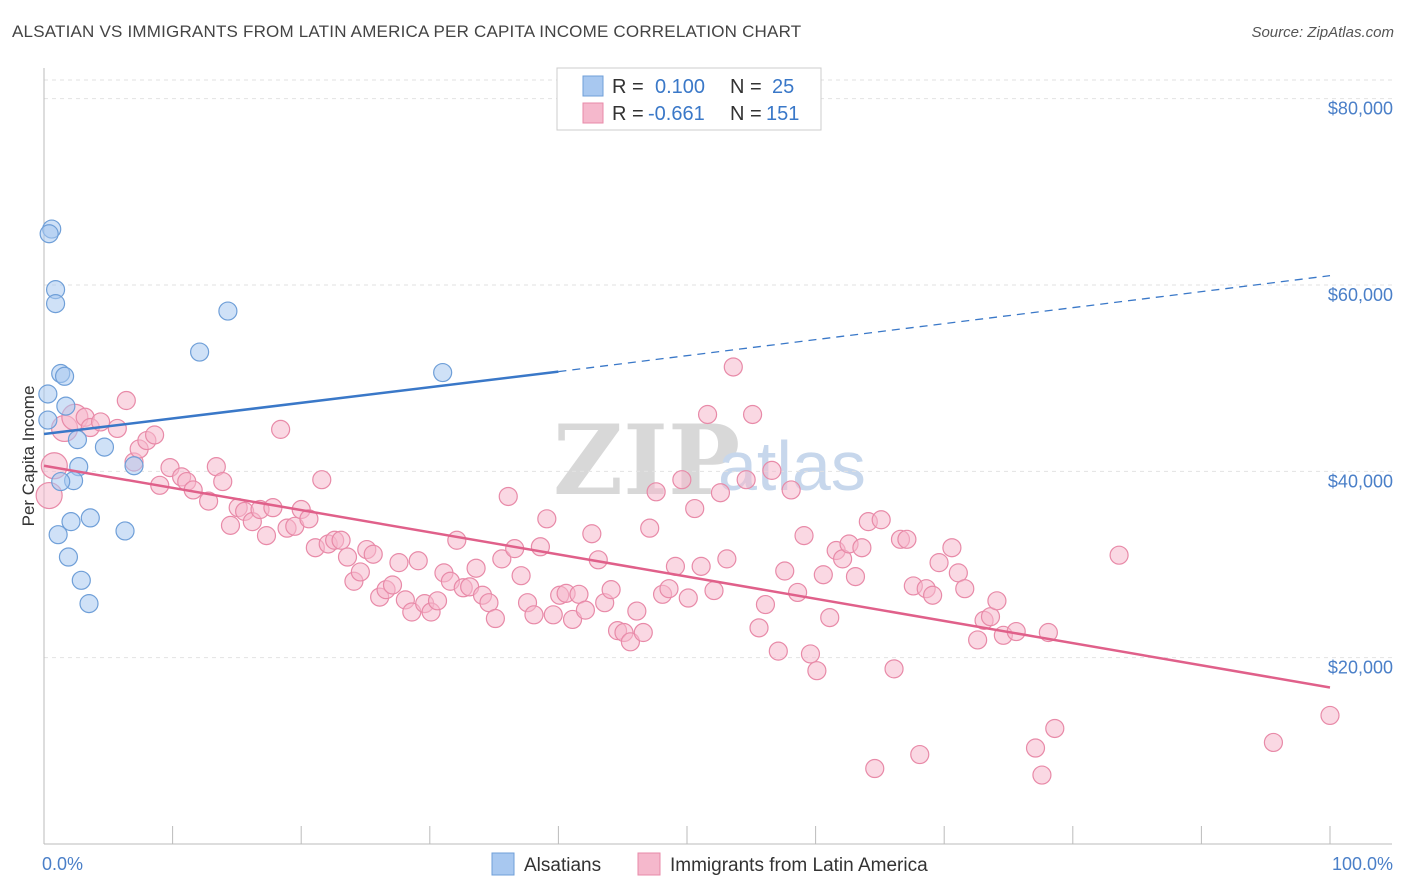 The image size is (1406, 892). Describe the element at coordinates (628, 114) in the screenshot. I see `legend-r-label-2: R =` at that location.